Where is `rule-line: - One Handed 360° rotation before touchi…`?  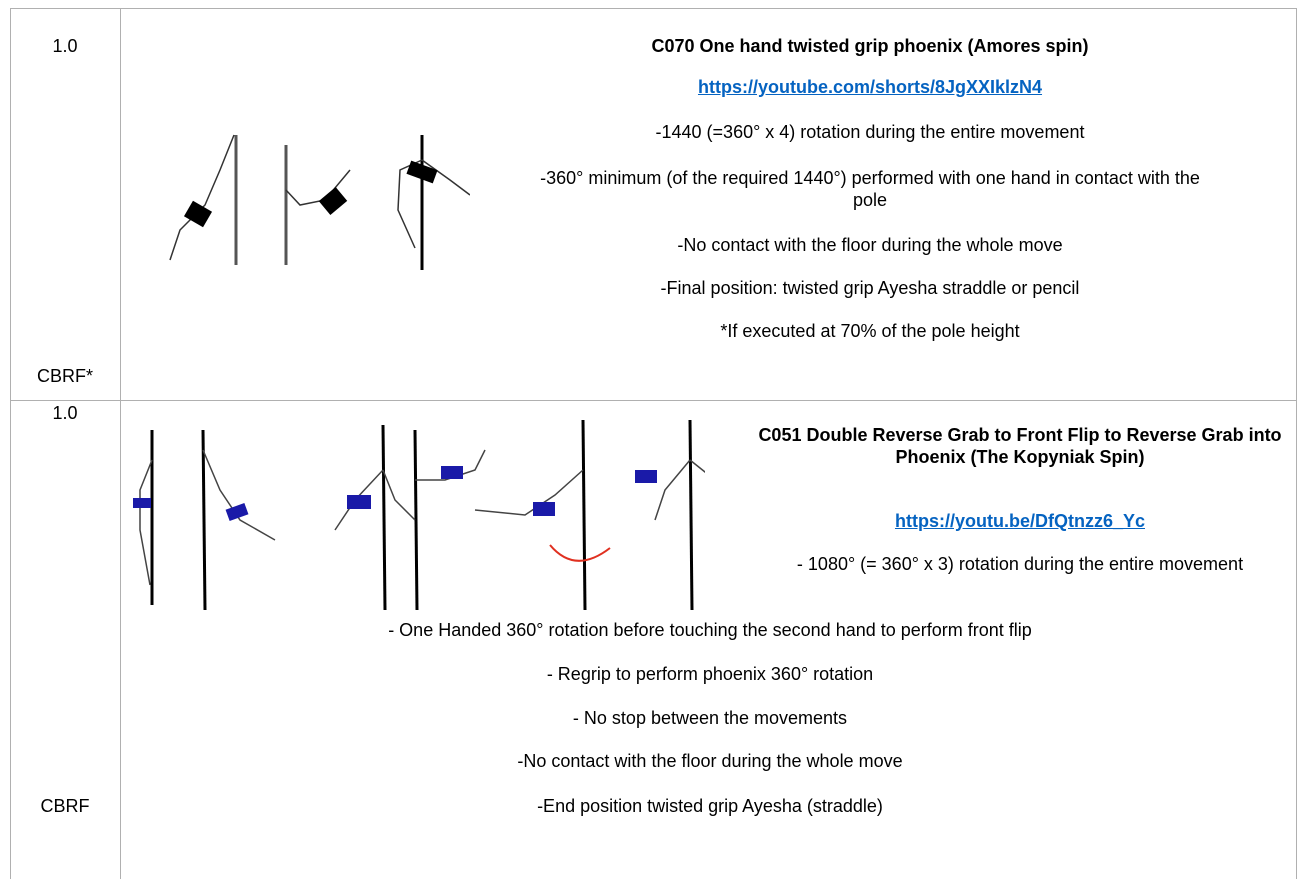
rule-line: - One Handed 360° rotation before touchi… is located at coordinates (710, 630).